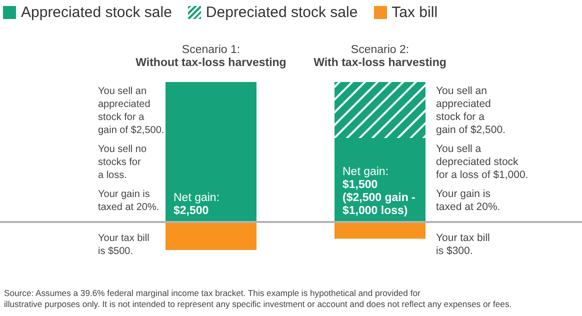 The height and width of the screenshot is (316, 582). I want to click on legend-label: Tax bill, so click(415, 12).